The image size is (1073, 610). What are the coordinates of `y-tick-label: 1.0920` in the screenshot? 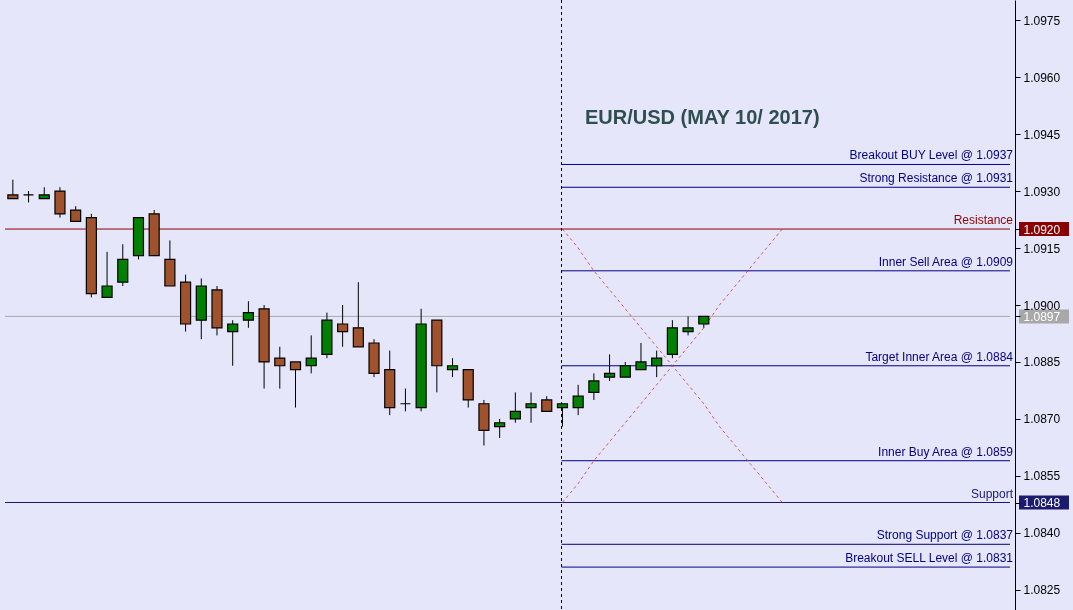 It's located at (1042, 229).